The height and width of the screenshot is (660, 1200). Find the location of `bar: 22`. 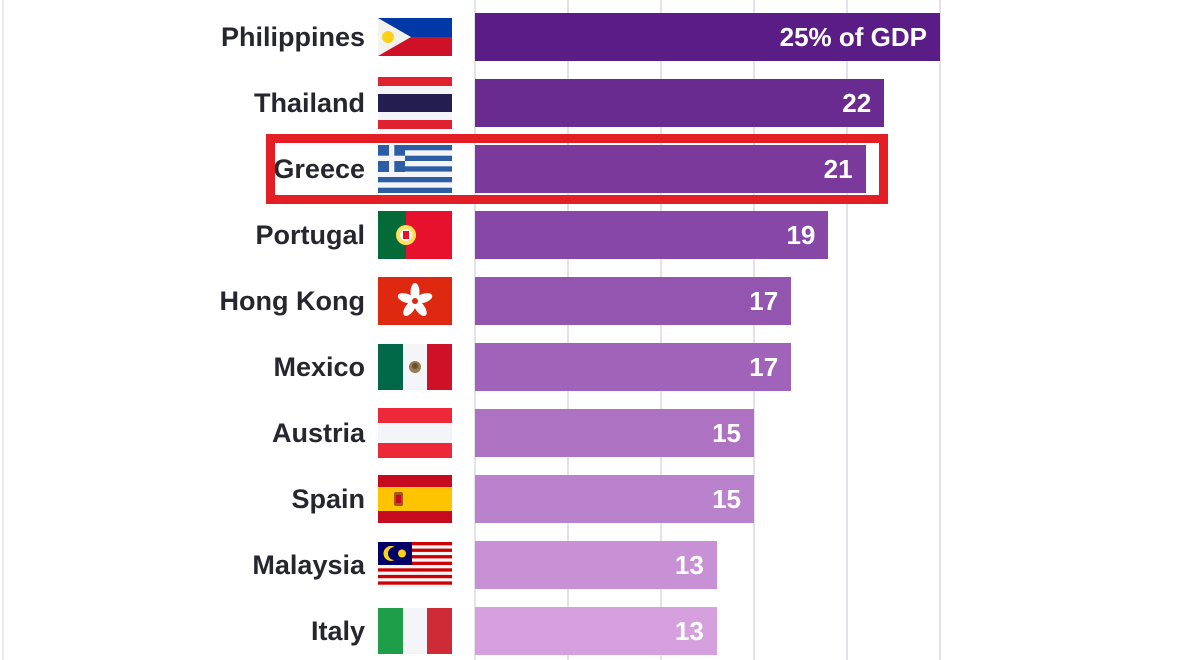

bar: 22 is located at coordinates (680, 103).